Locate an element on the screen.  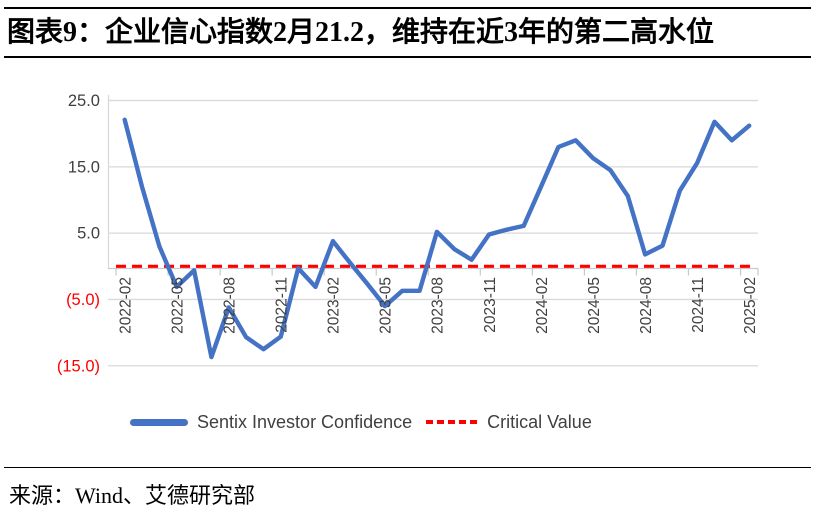
y-axis-label: (5.0) is located at coordinates (83, 300).